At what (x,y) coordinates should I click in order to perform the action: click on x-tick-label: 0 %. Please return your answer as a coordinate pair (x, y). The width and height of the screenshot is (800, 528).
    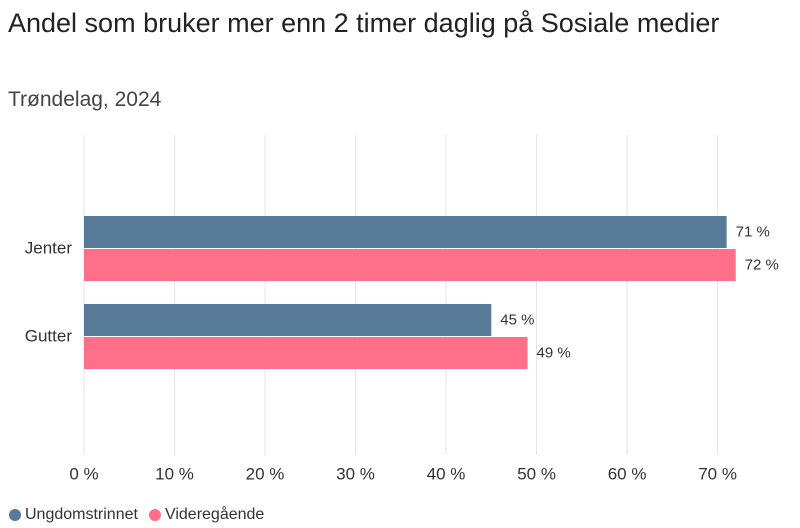
    Looking at the image, I should click on (83, 473).